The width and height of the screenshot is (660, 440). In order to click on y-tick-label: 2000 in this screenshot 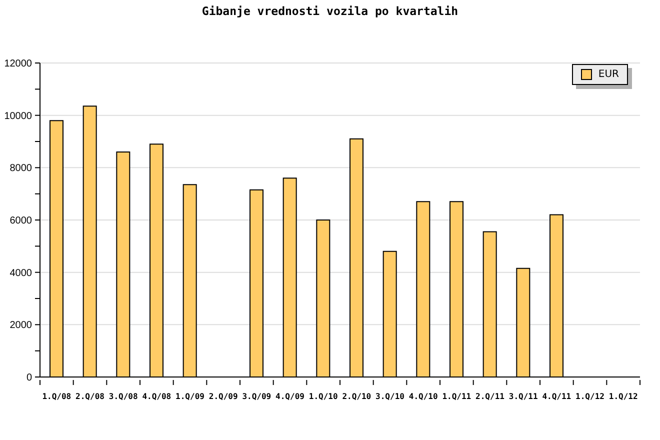, I will do `click(21, 326)`.